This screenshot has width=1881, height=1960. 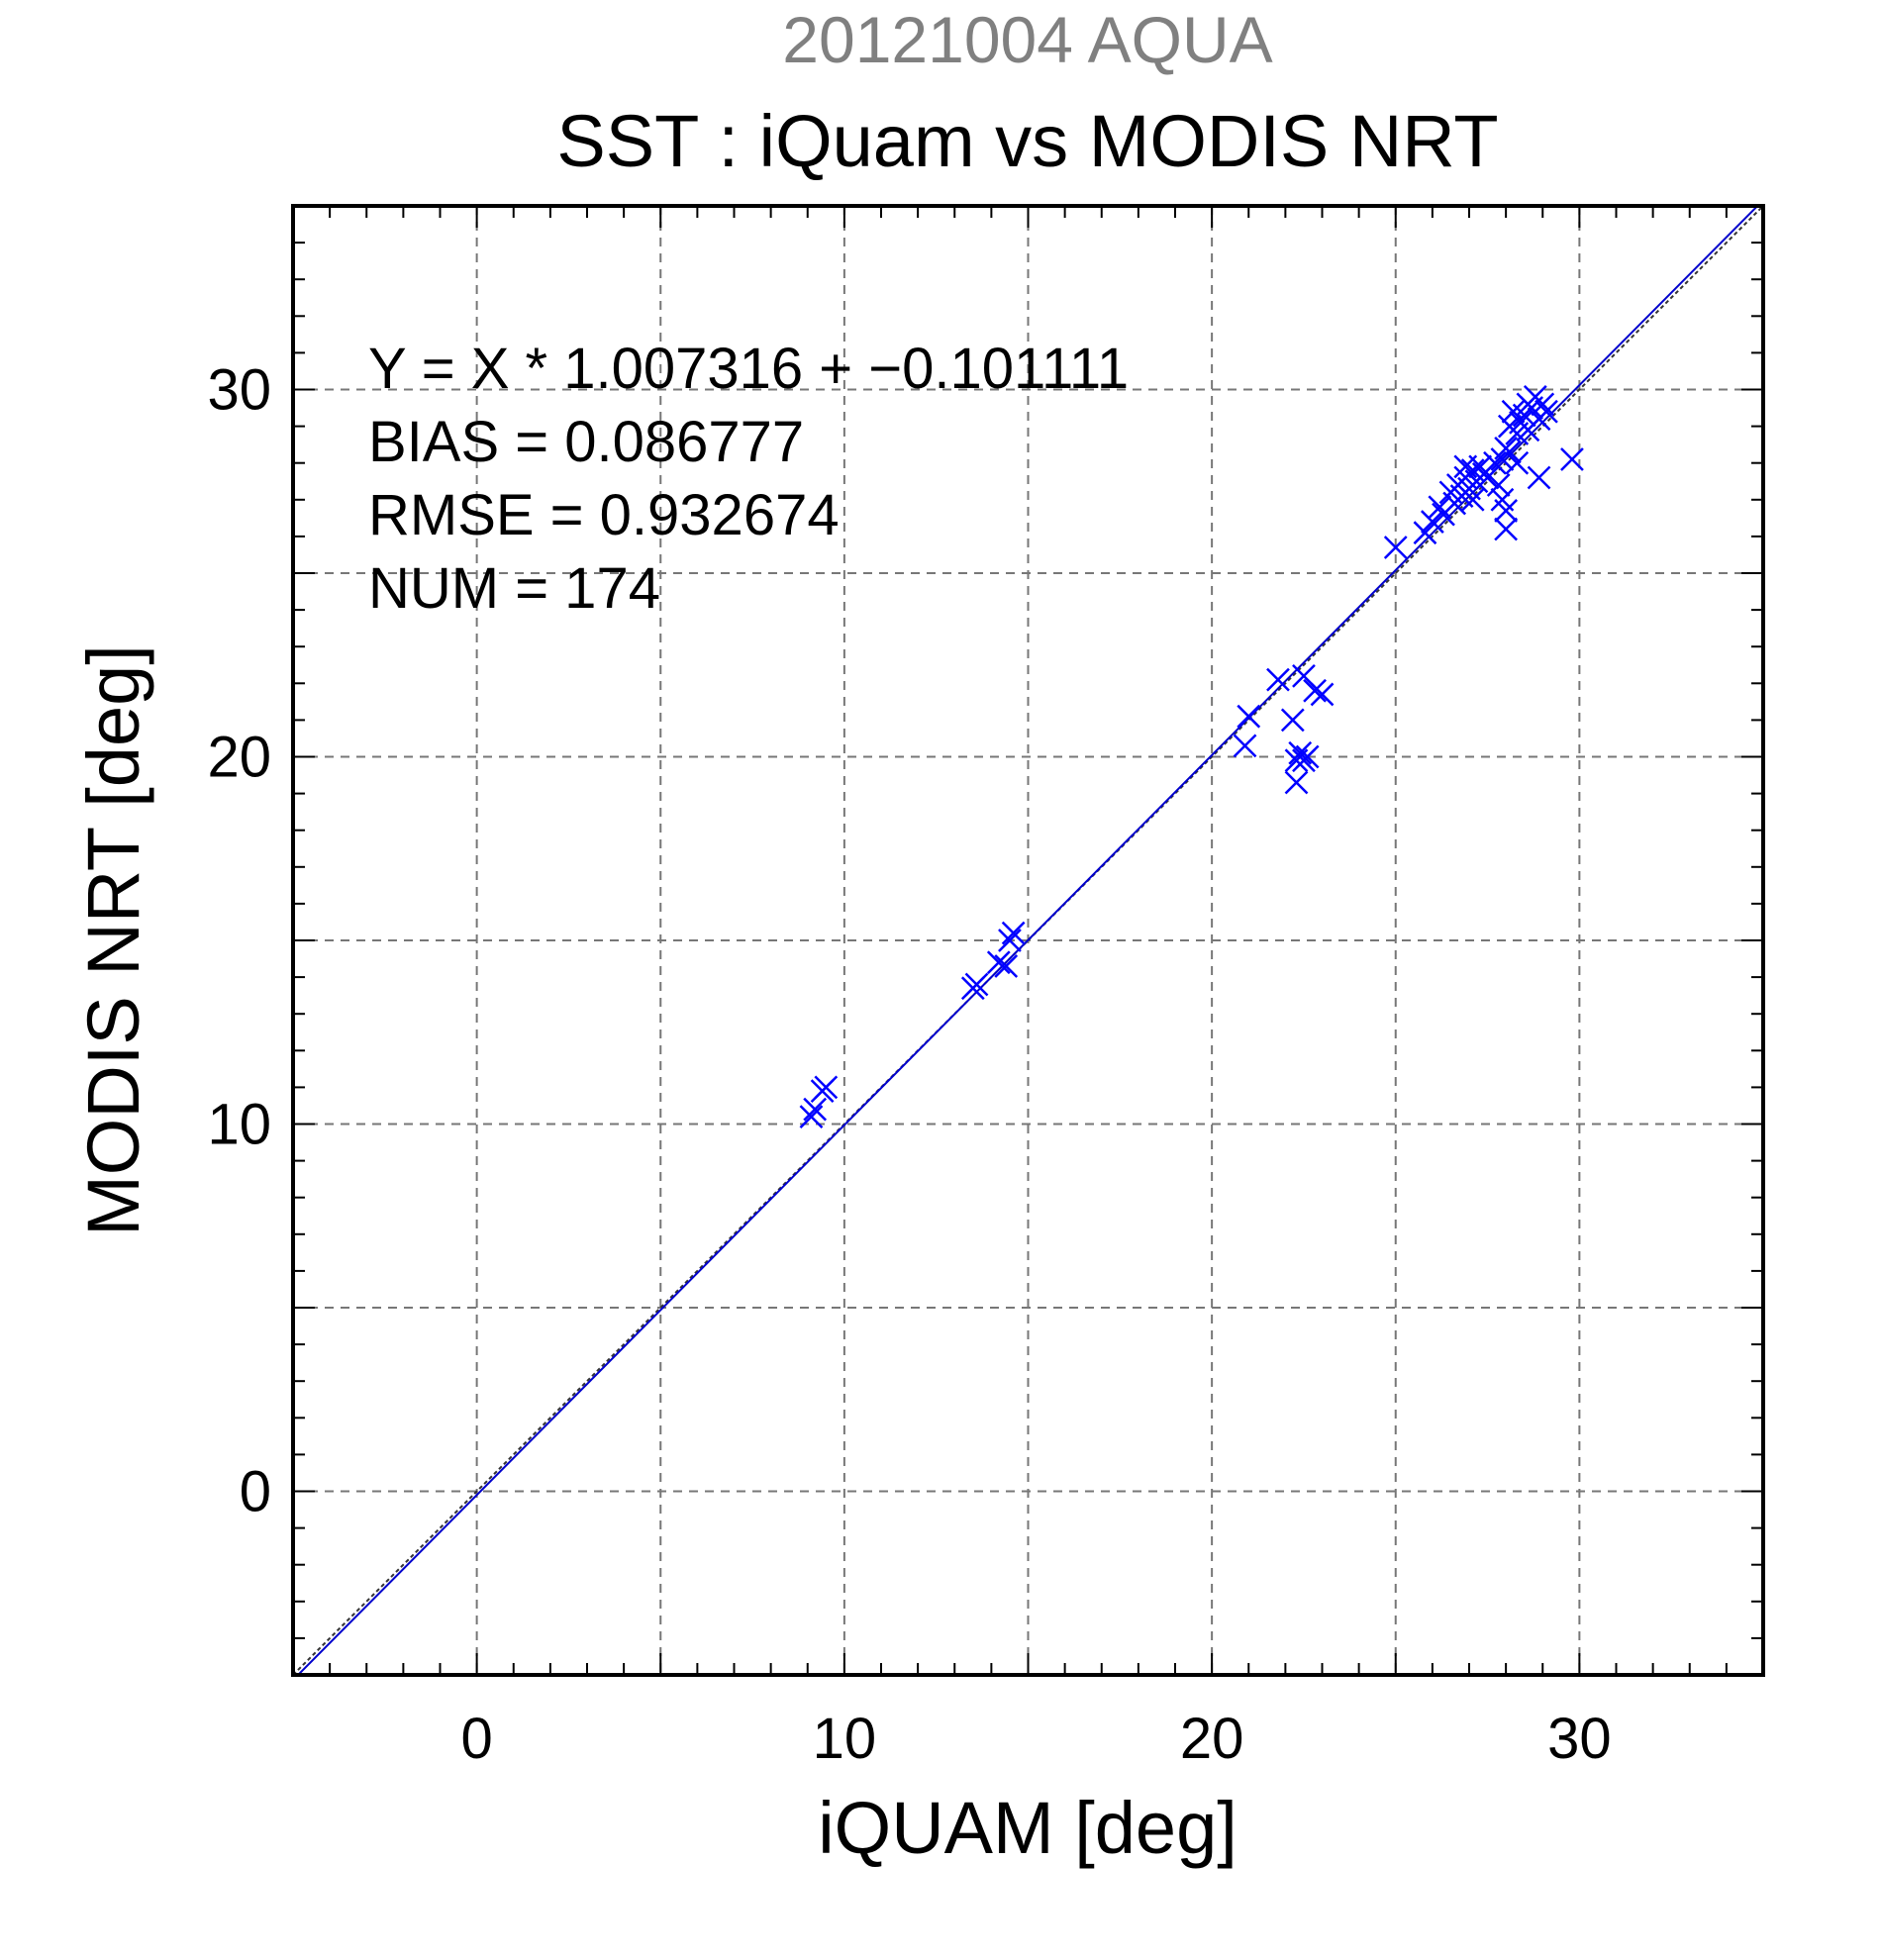 What do you see at coordinates (1212, 1739) in the screenshot?
I see `x-tick-label: 20` at bounding box center [1212, 1739].